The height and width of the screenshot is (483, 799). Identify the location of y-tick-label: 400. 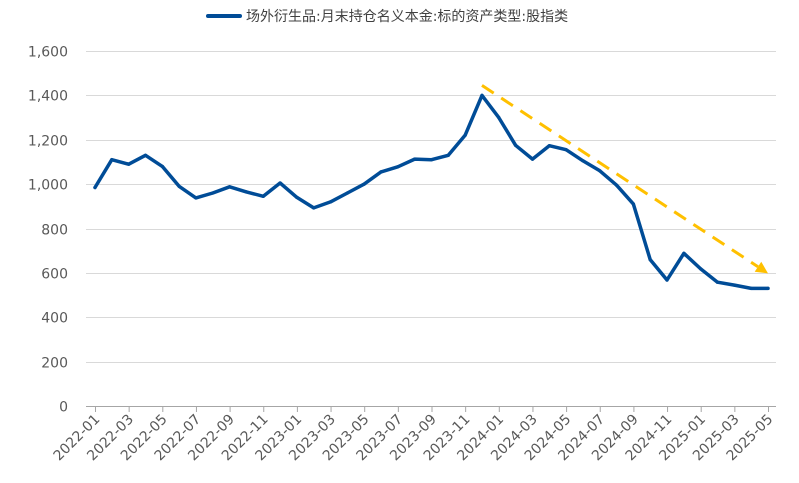
(54, 319).